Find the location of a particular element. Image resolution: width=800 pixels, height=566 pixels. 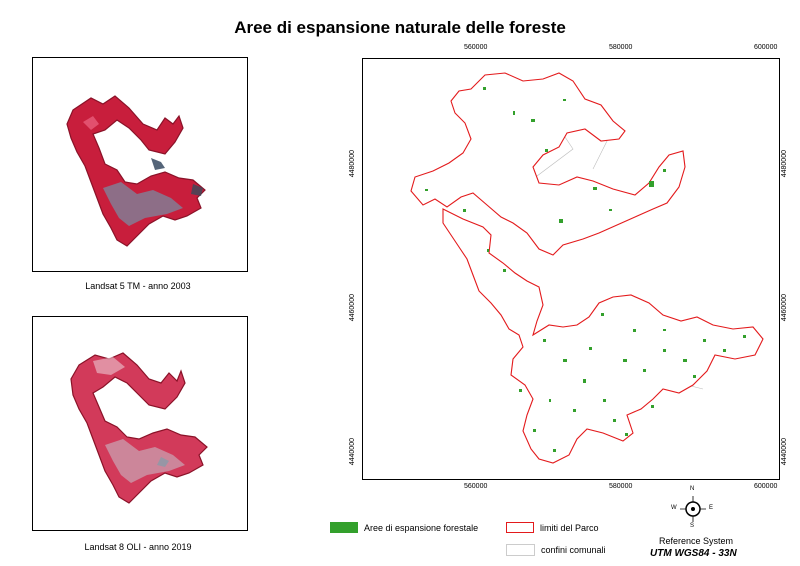

x-tick-bottom-560000: 560000 is located at coordinates (476, 486).